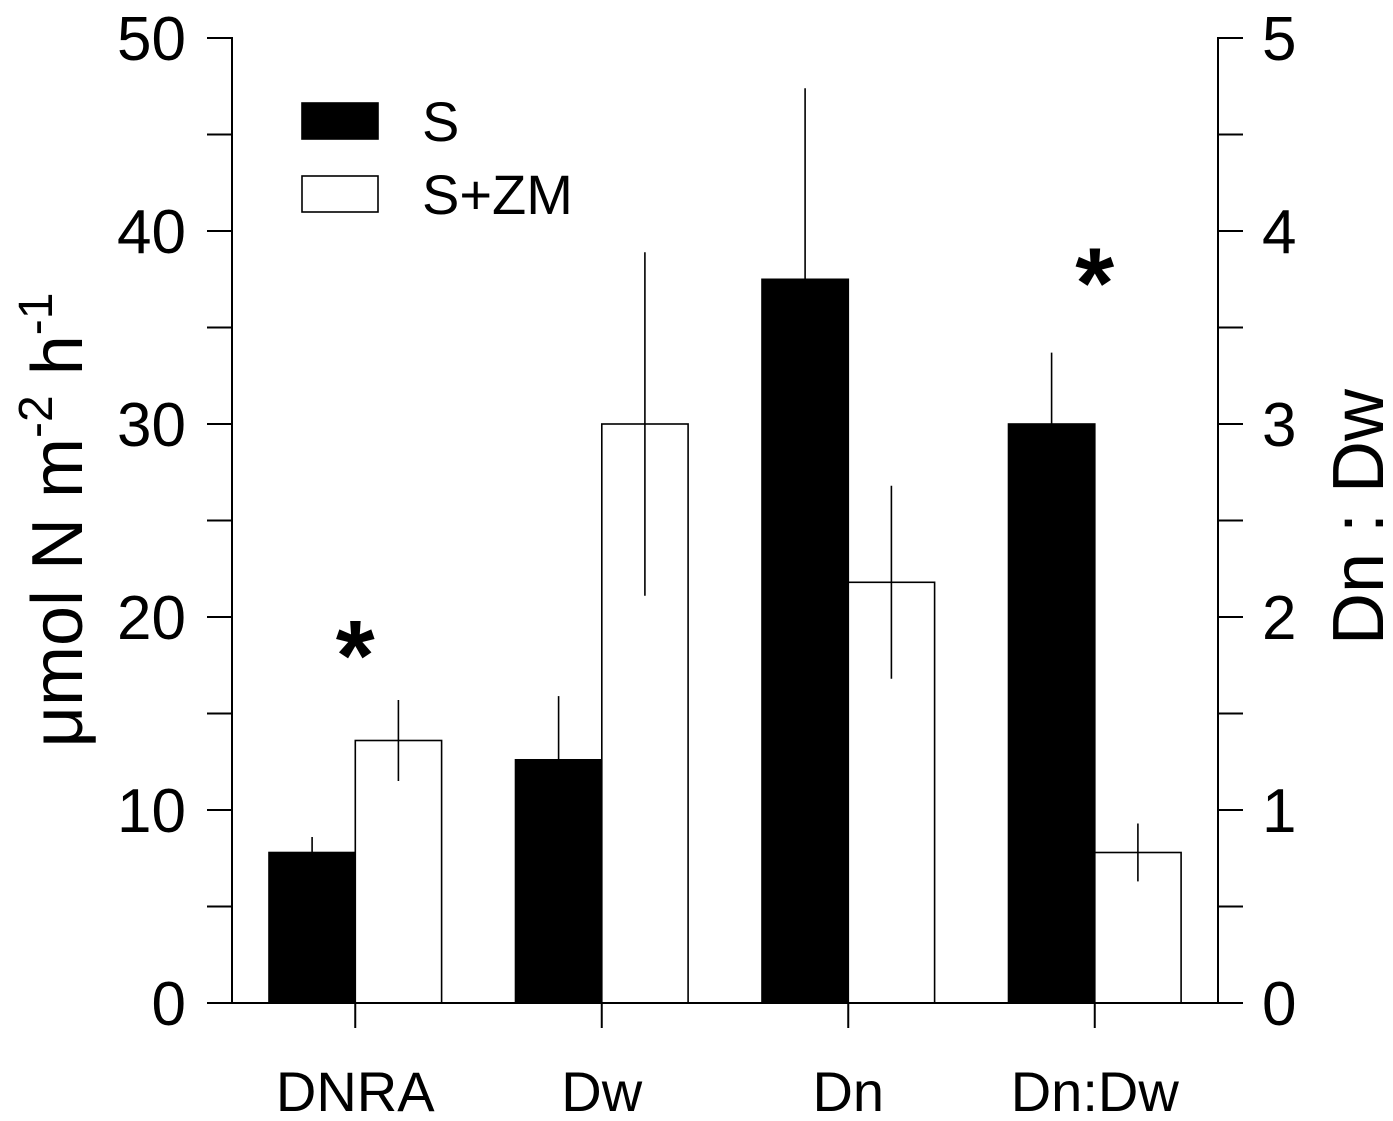  Describe the element at coordinates (355, 1090) in the screenshot. I see `x-tick-label-dnra: DNRA` at that location.